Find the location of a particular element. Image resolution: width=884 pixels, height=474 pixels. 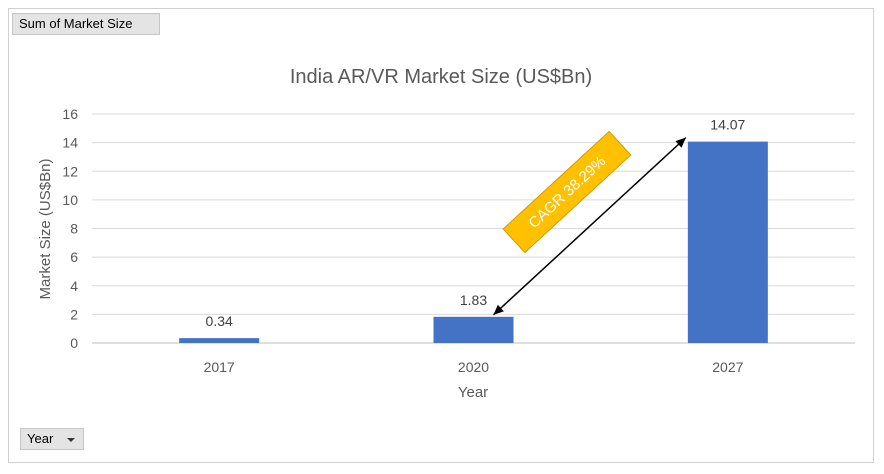

pivot-axis-field-button: Year is located at coordinates (52, 439).